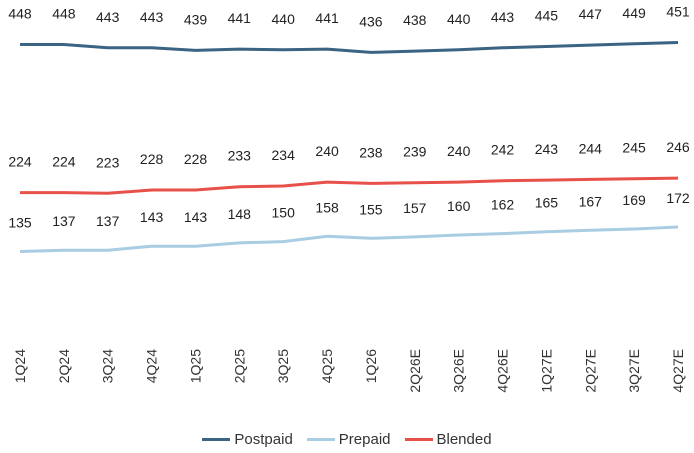 The image size is (694, 453). What do you see at coordinates (459, 206) in the screenshot?
I see `data-label-prepaid: 160` at bounding box center [459, 206].